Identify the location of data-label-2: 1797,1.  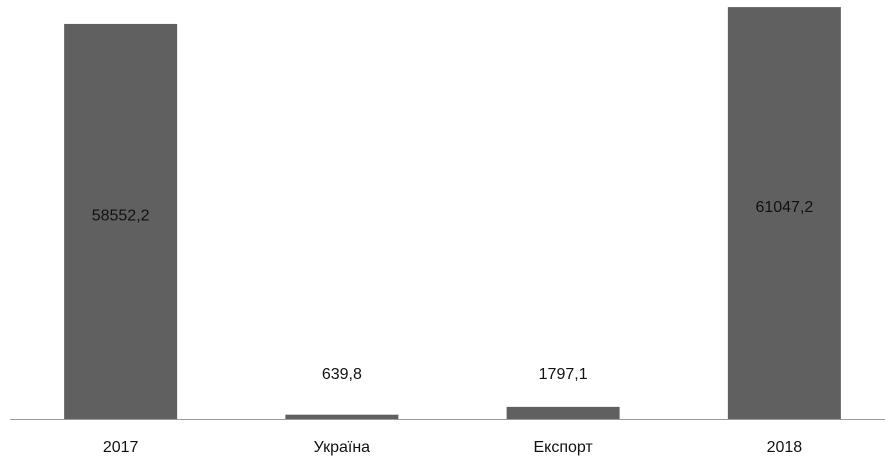
(563, 374).